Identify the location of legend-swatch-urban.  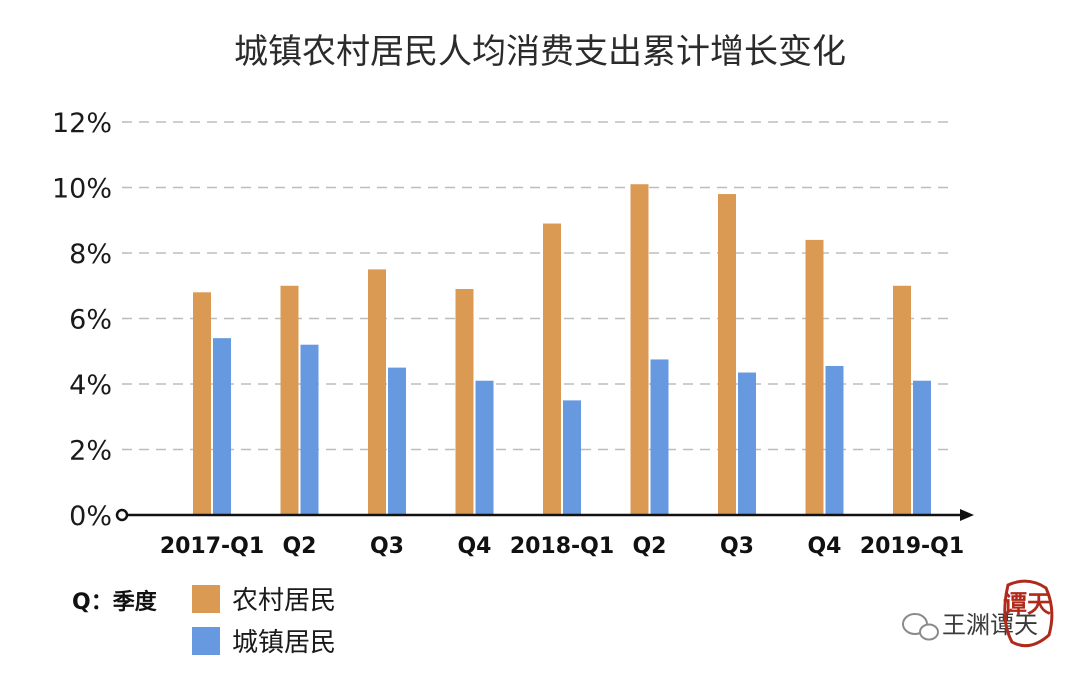
(206, 641).